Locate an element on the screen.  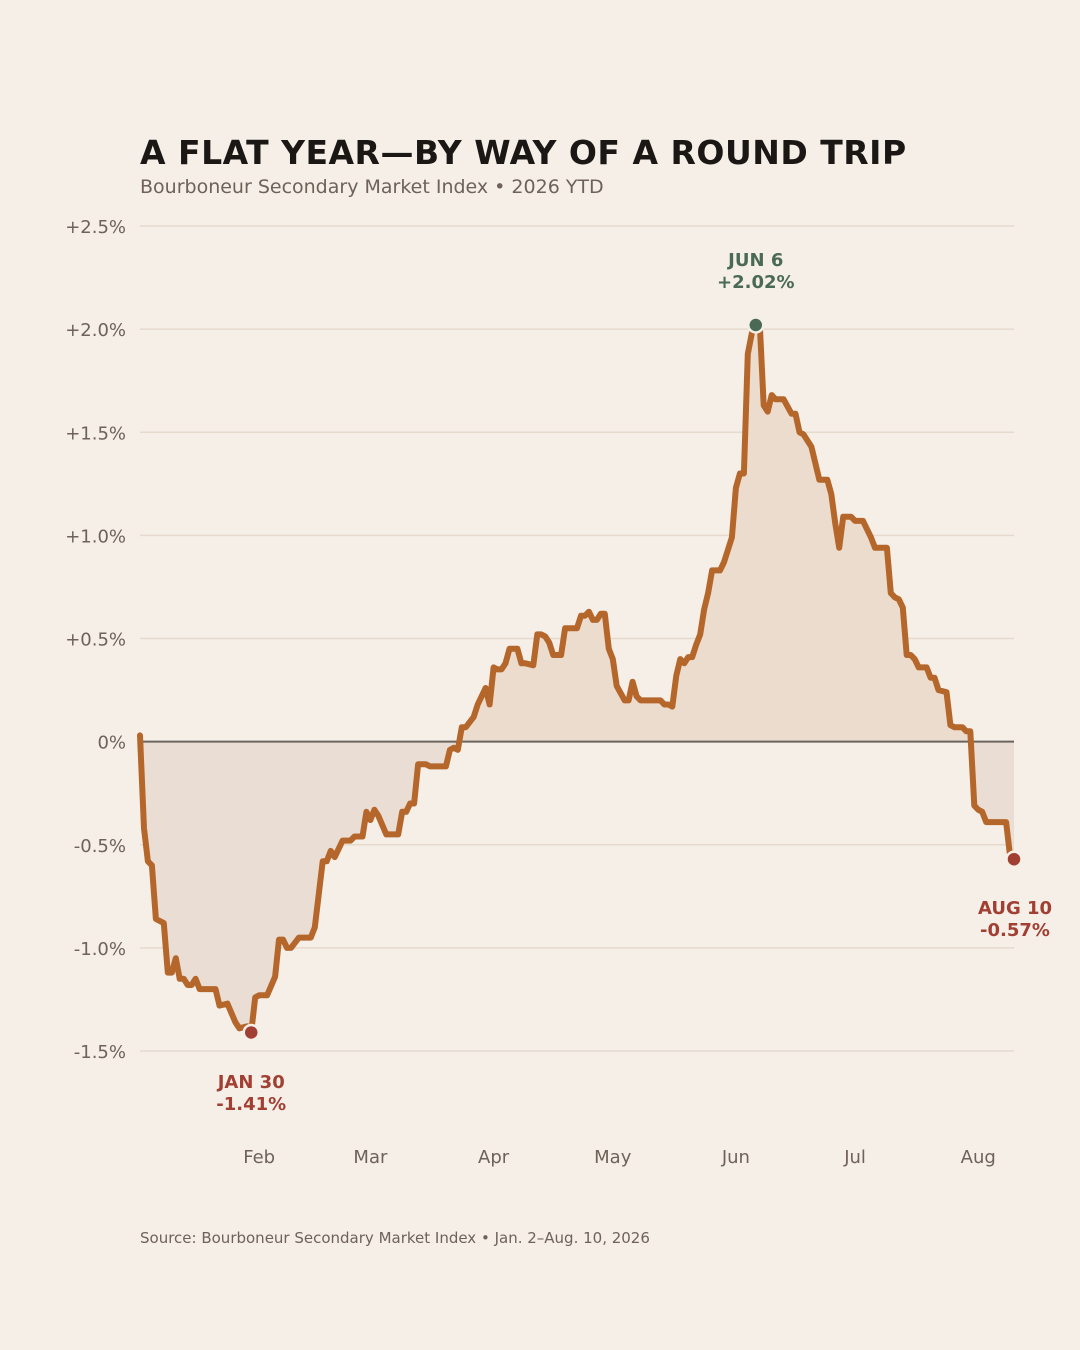
y-tick-label: +0.5% is located at coordinates (95, 640).